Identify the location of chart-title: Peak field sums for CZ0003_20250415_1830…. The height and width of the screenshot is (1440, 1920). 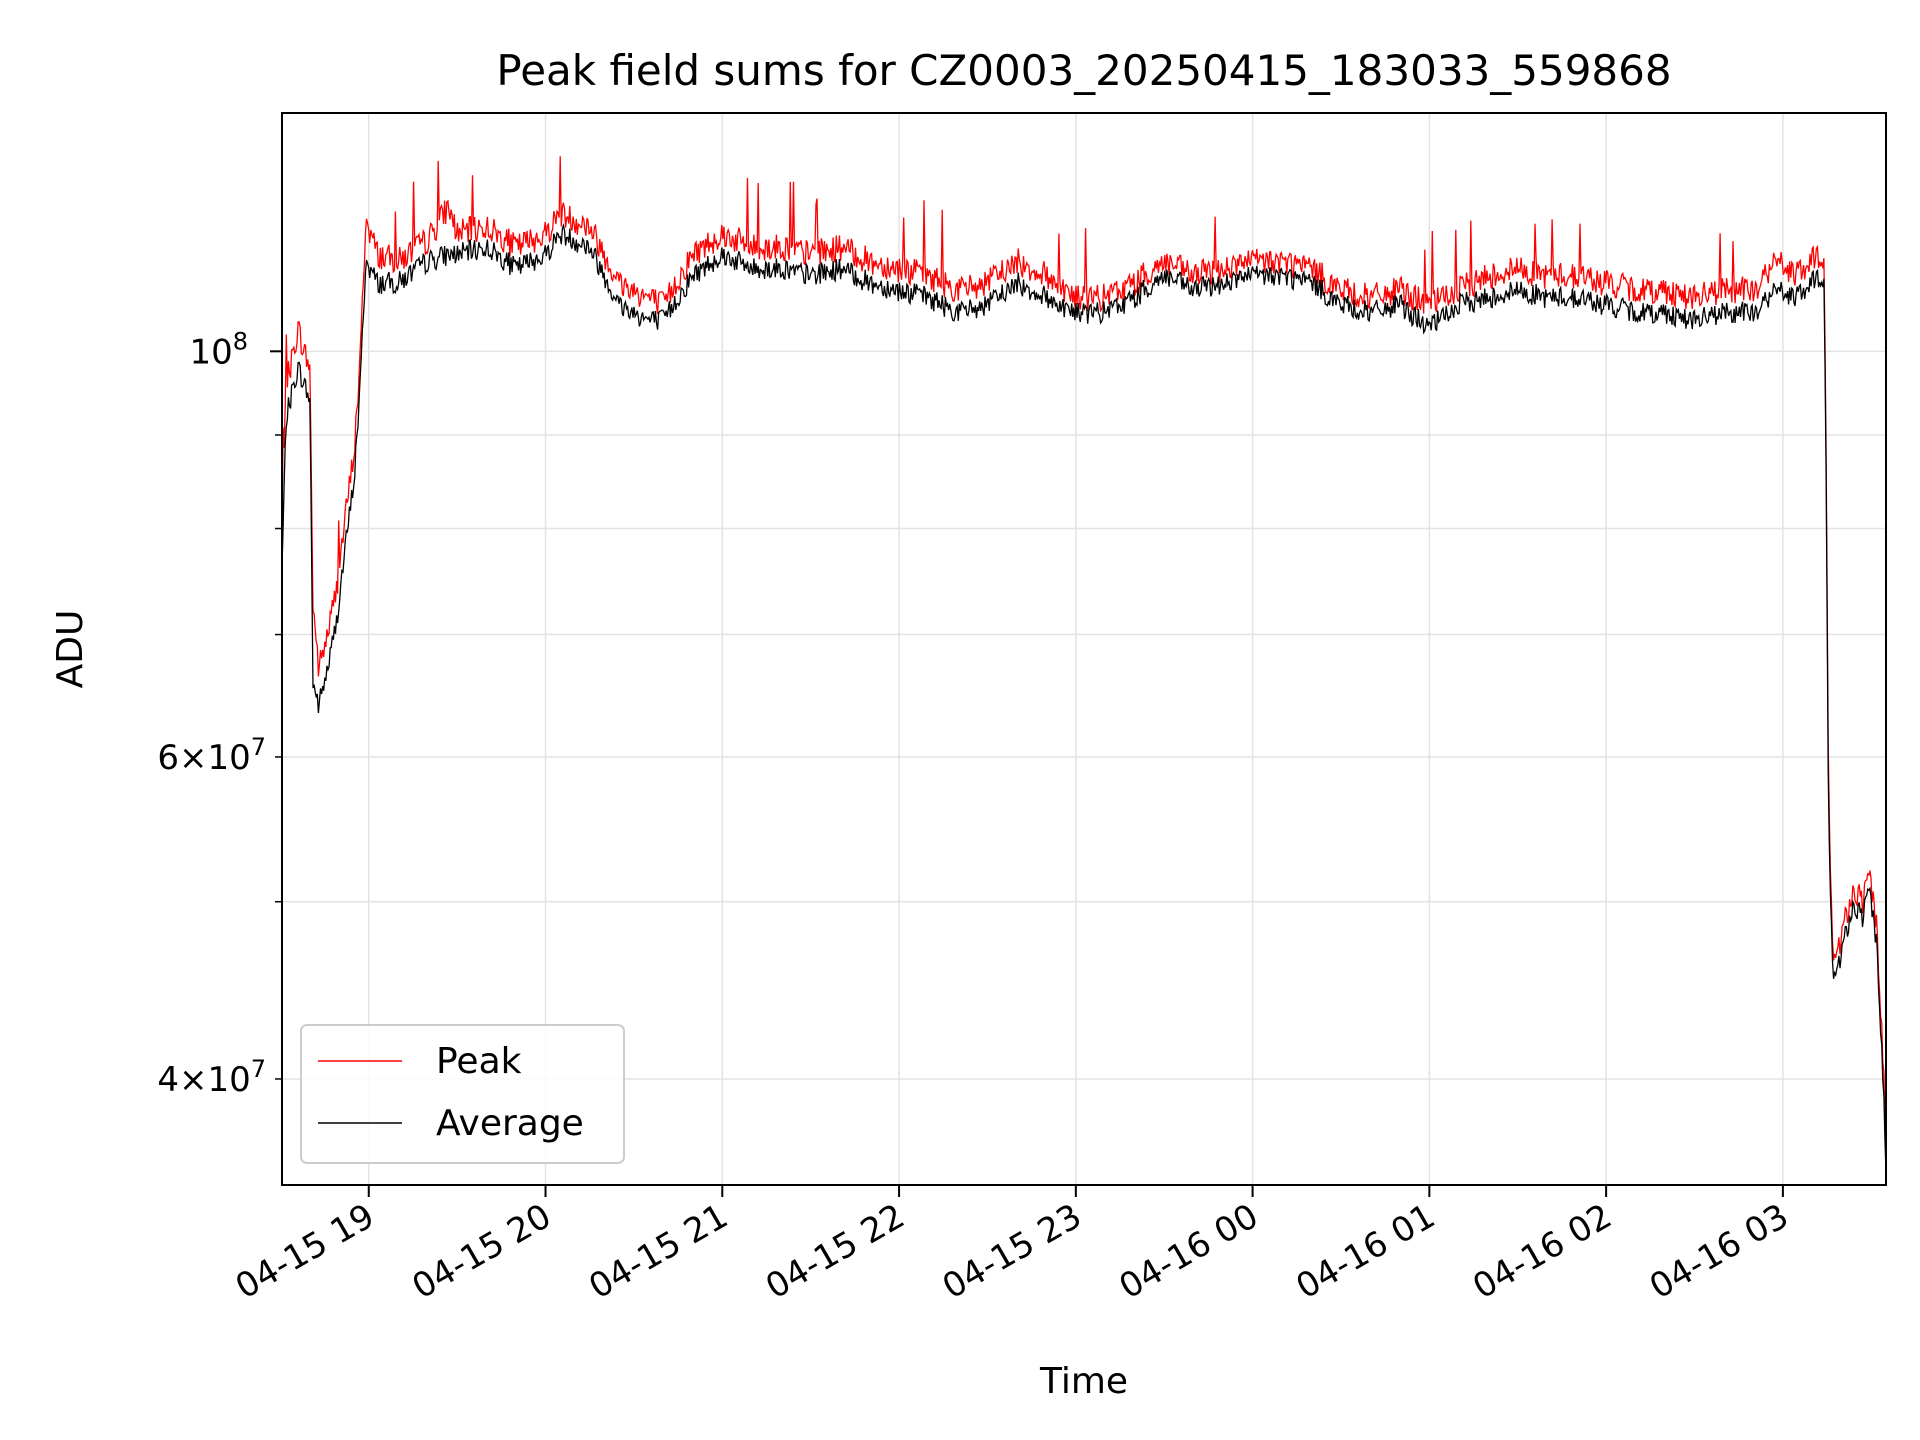
(1083, 70).